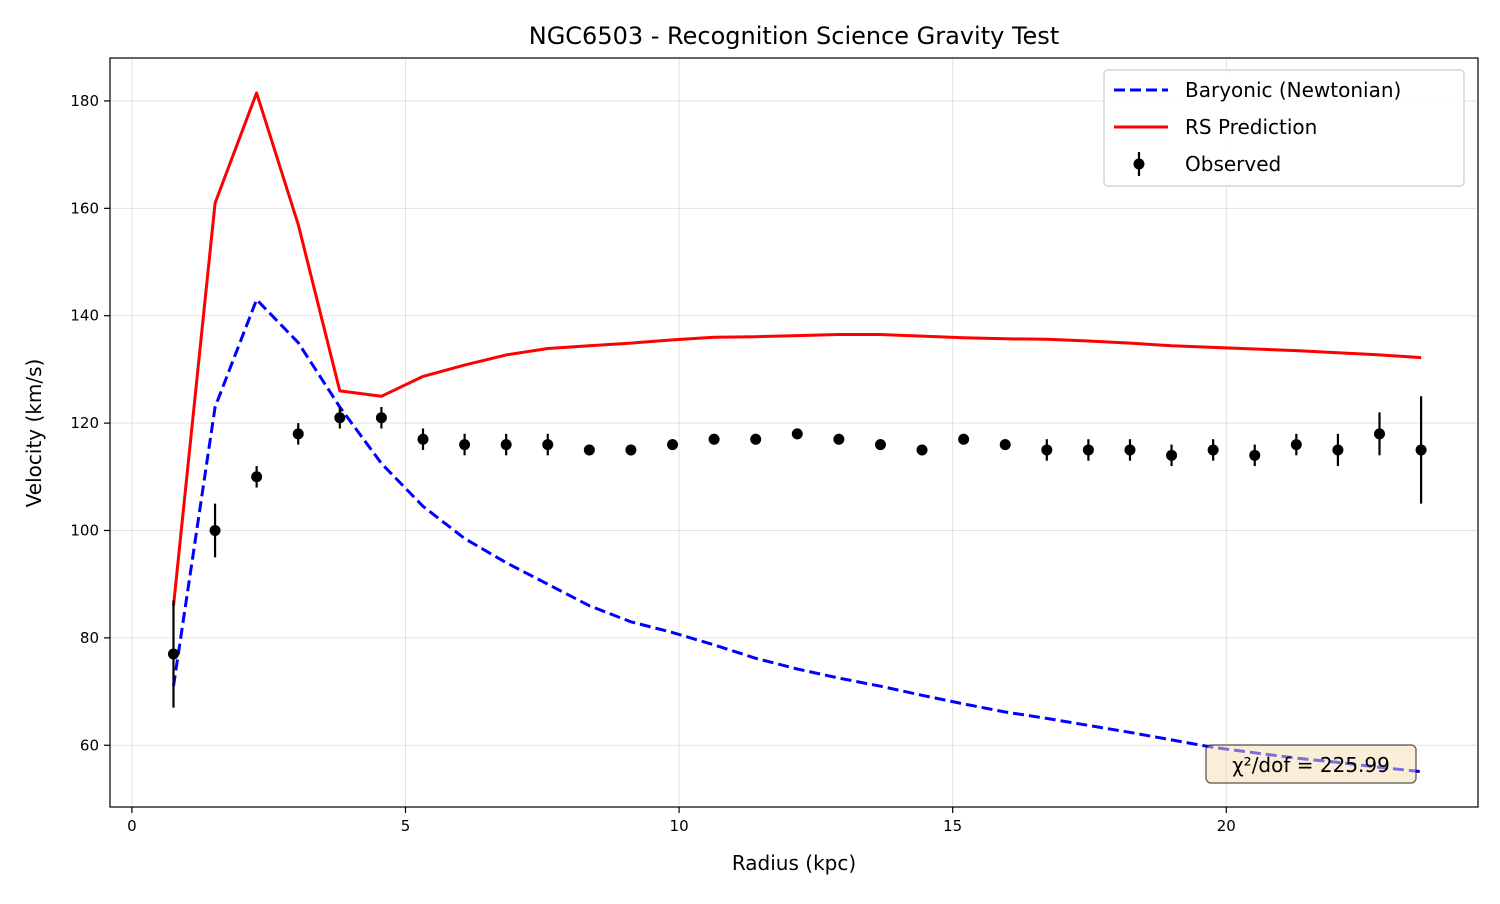  I want to click on x-axis-label: Radius (kpc), so click(794, 863).